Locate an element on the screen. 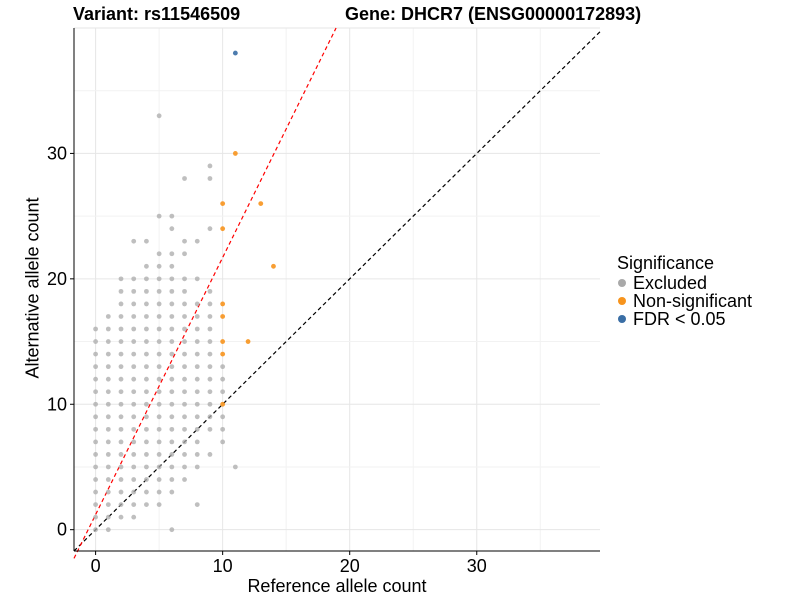 The width and height of the screenshot is (800, 600). y-tick-label: 10 is located at coordinates (57, 404).